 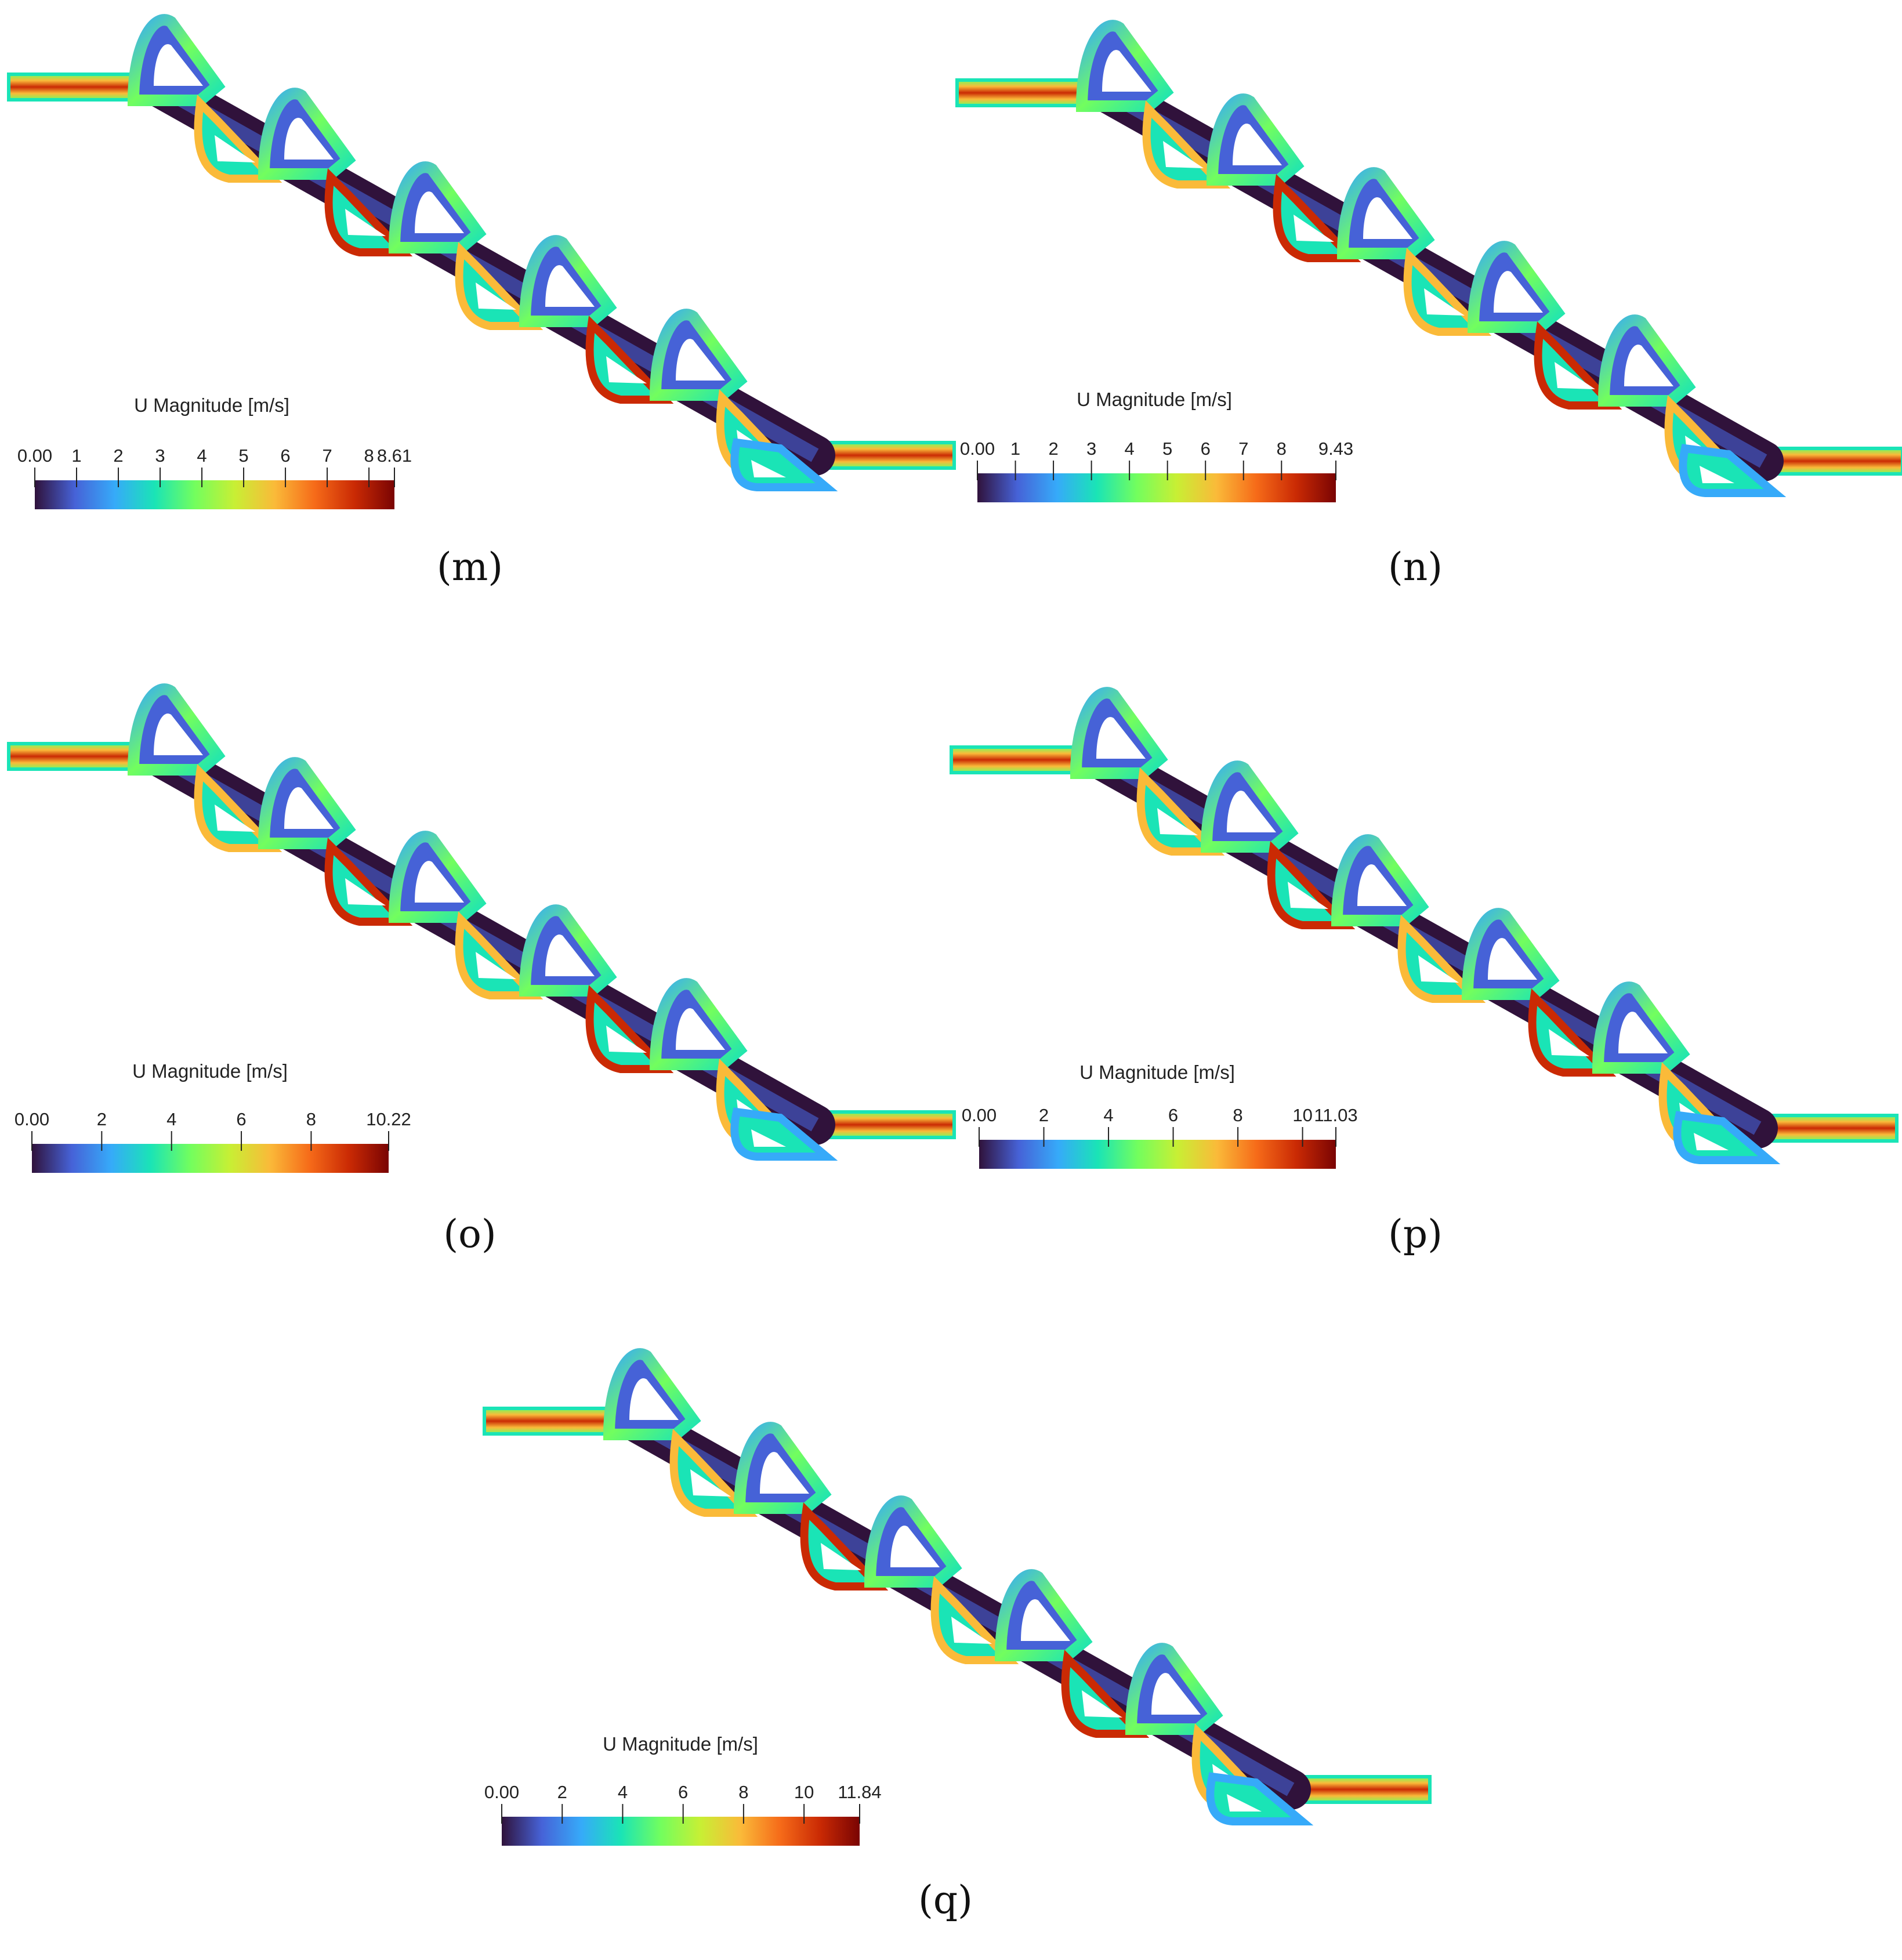 What do you see at coordinates (1415, 1234) in the screenshot?
I see `panel-caption: (p)` at bounding box center [1415, 1234].